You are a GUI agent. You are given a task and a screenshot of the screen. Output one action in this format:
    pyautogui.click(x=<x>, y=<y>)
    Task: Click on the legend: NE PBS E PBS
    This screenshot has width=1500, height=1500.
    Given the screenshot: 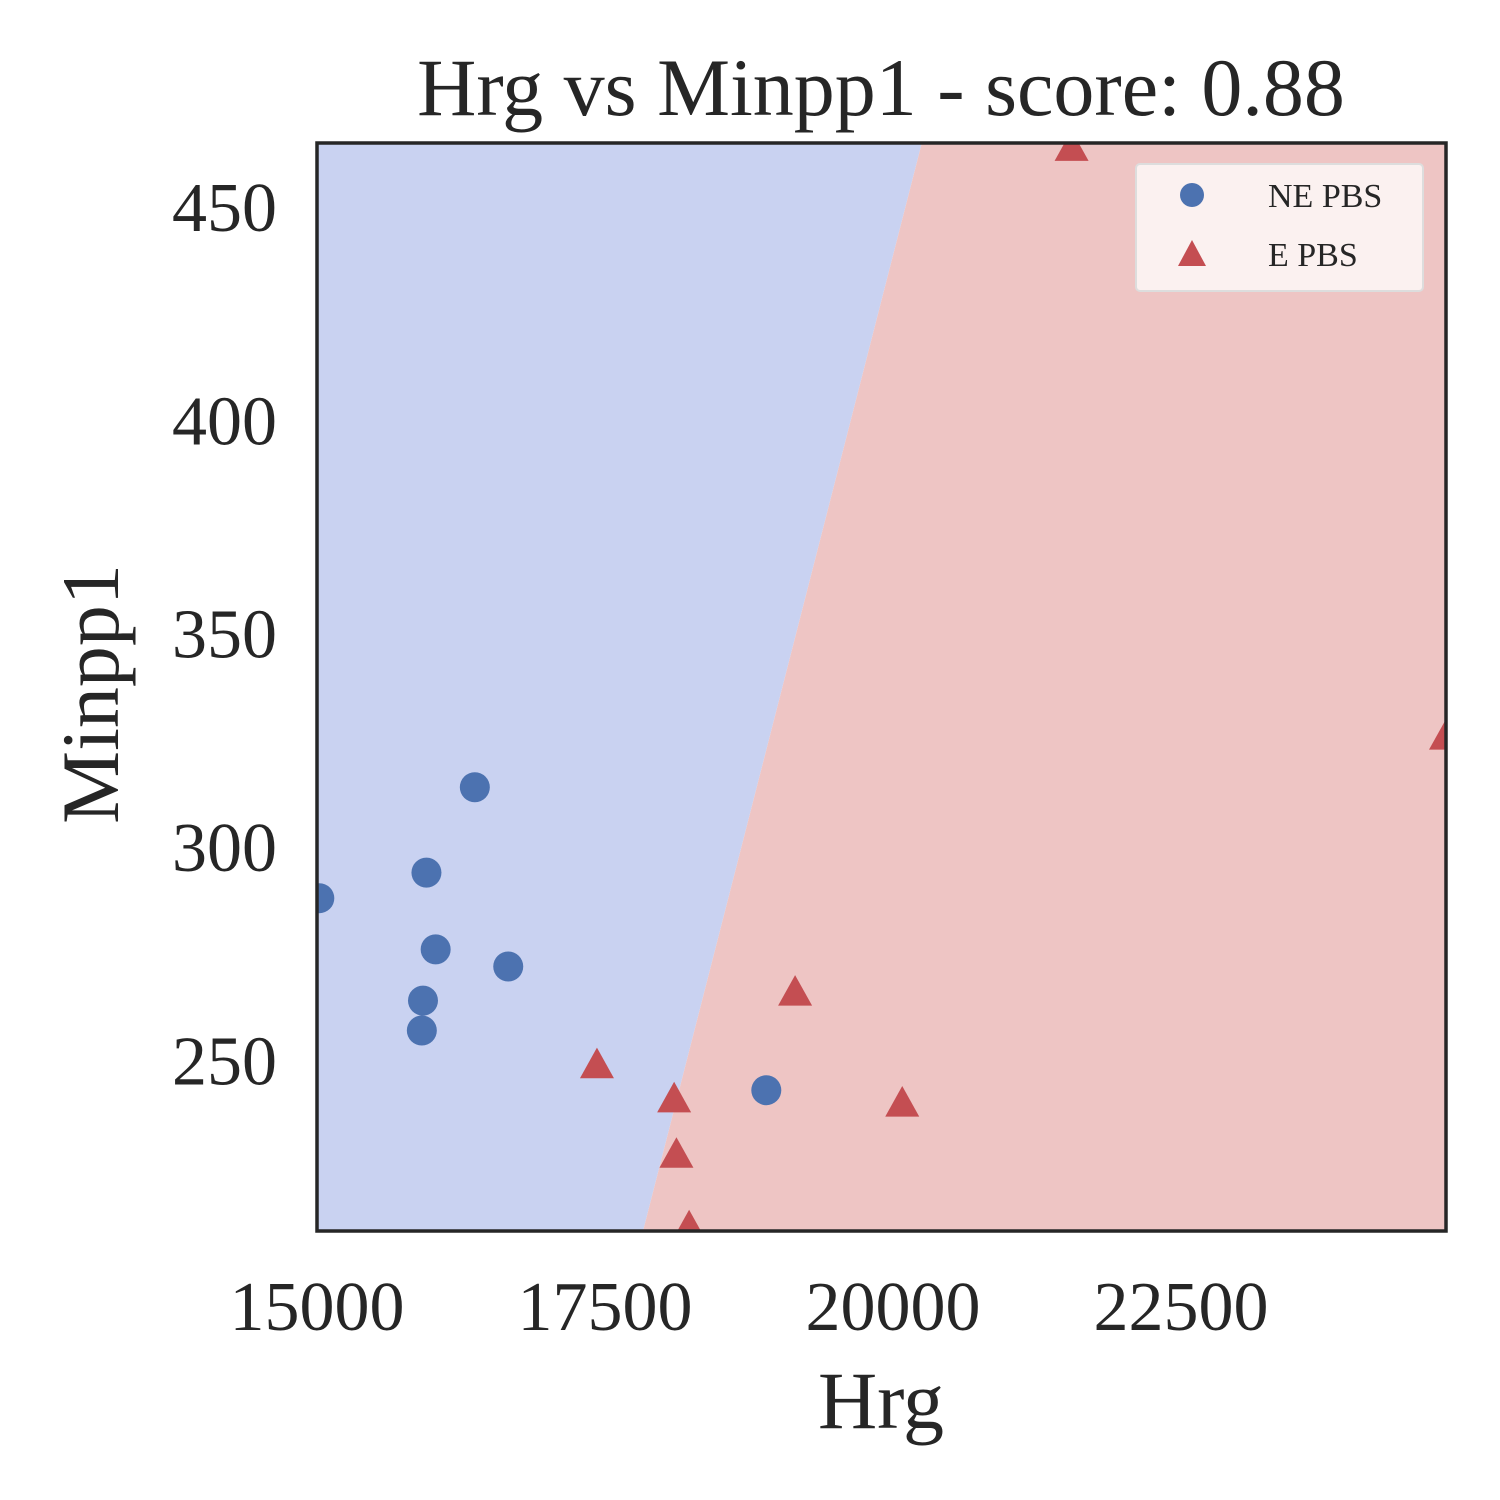 What is the action you would take?
    pyautogui.click(x=1279, y=227)
    